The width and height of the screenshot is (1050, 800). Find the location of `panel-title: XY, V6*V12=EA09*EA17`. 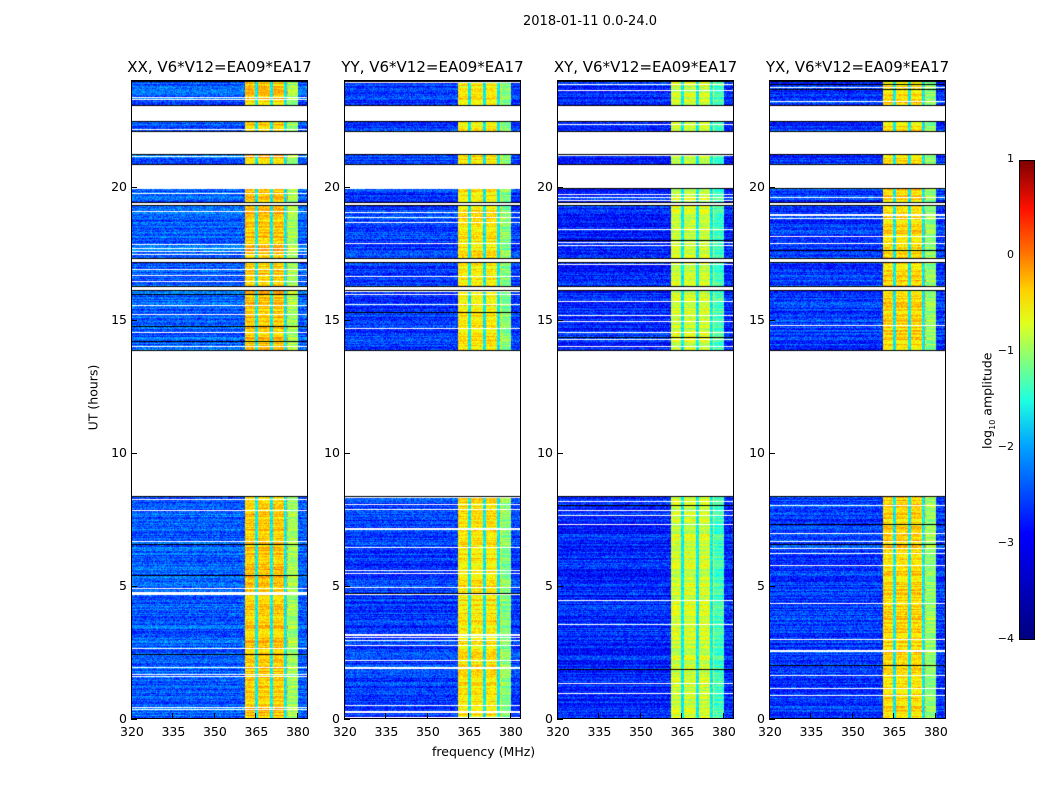

panel-title: XY, V6*V12=EA09*EA17 is located at coordinates (645, 67).